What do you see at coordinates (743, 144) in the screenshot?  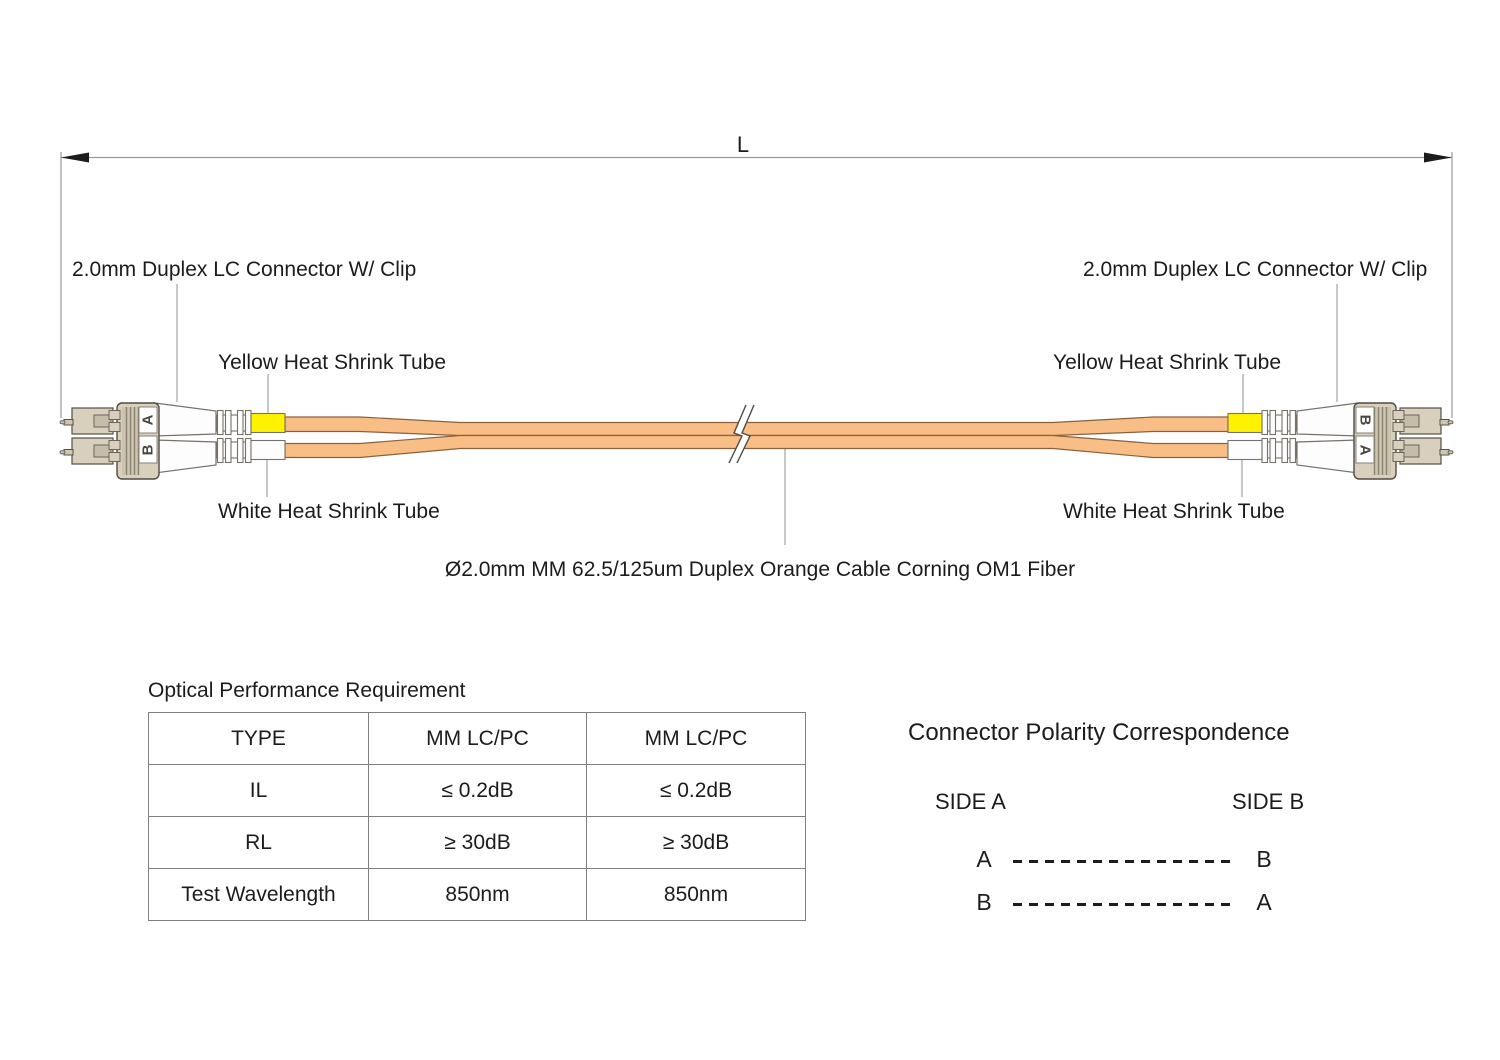 I see `length-label: L` at bounding box center [743, 144].